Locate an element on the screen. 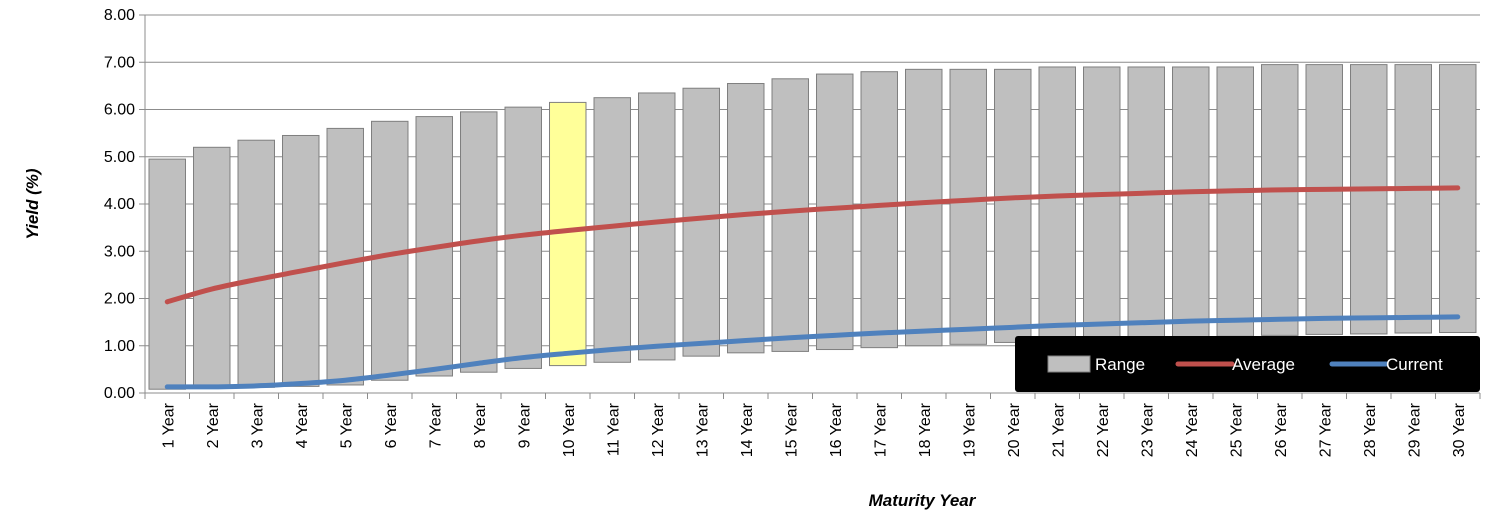 The width and height of the screenshot is (1487, 516). x-tick-label: 22 Year is located at coordinates (1103, 429).